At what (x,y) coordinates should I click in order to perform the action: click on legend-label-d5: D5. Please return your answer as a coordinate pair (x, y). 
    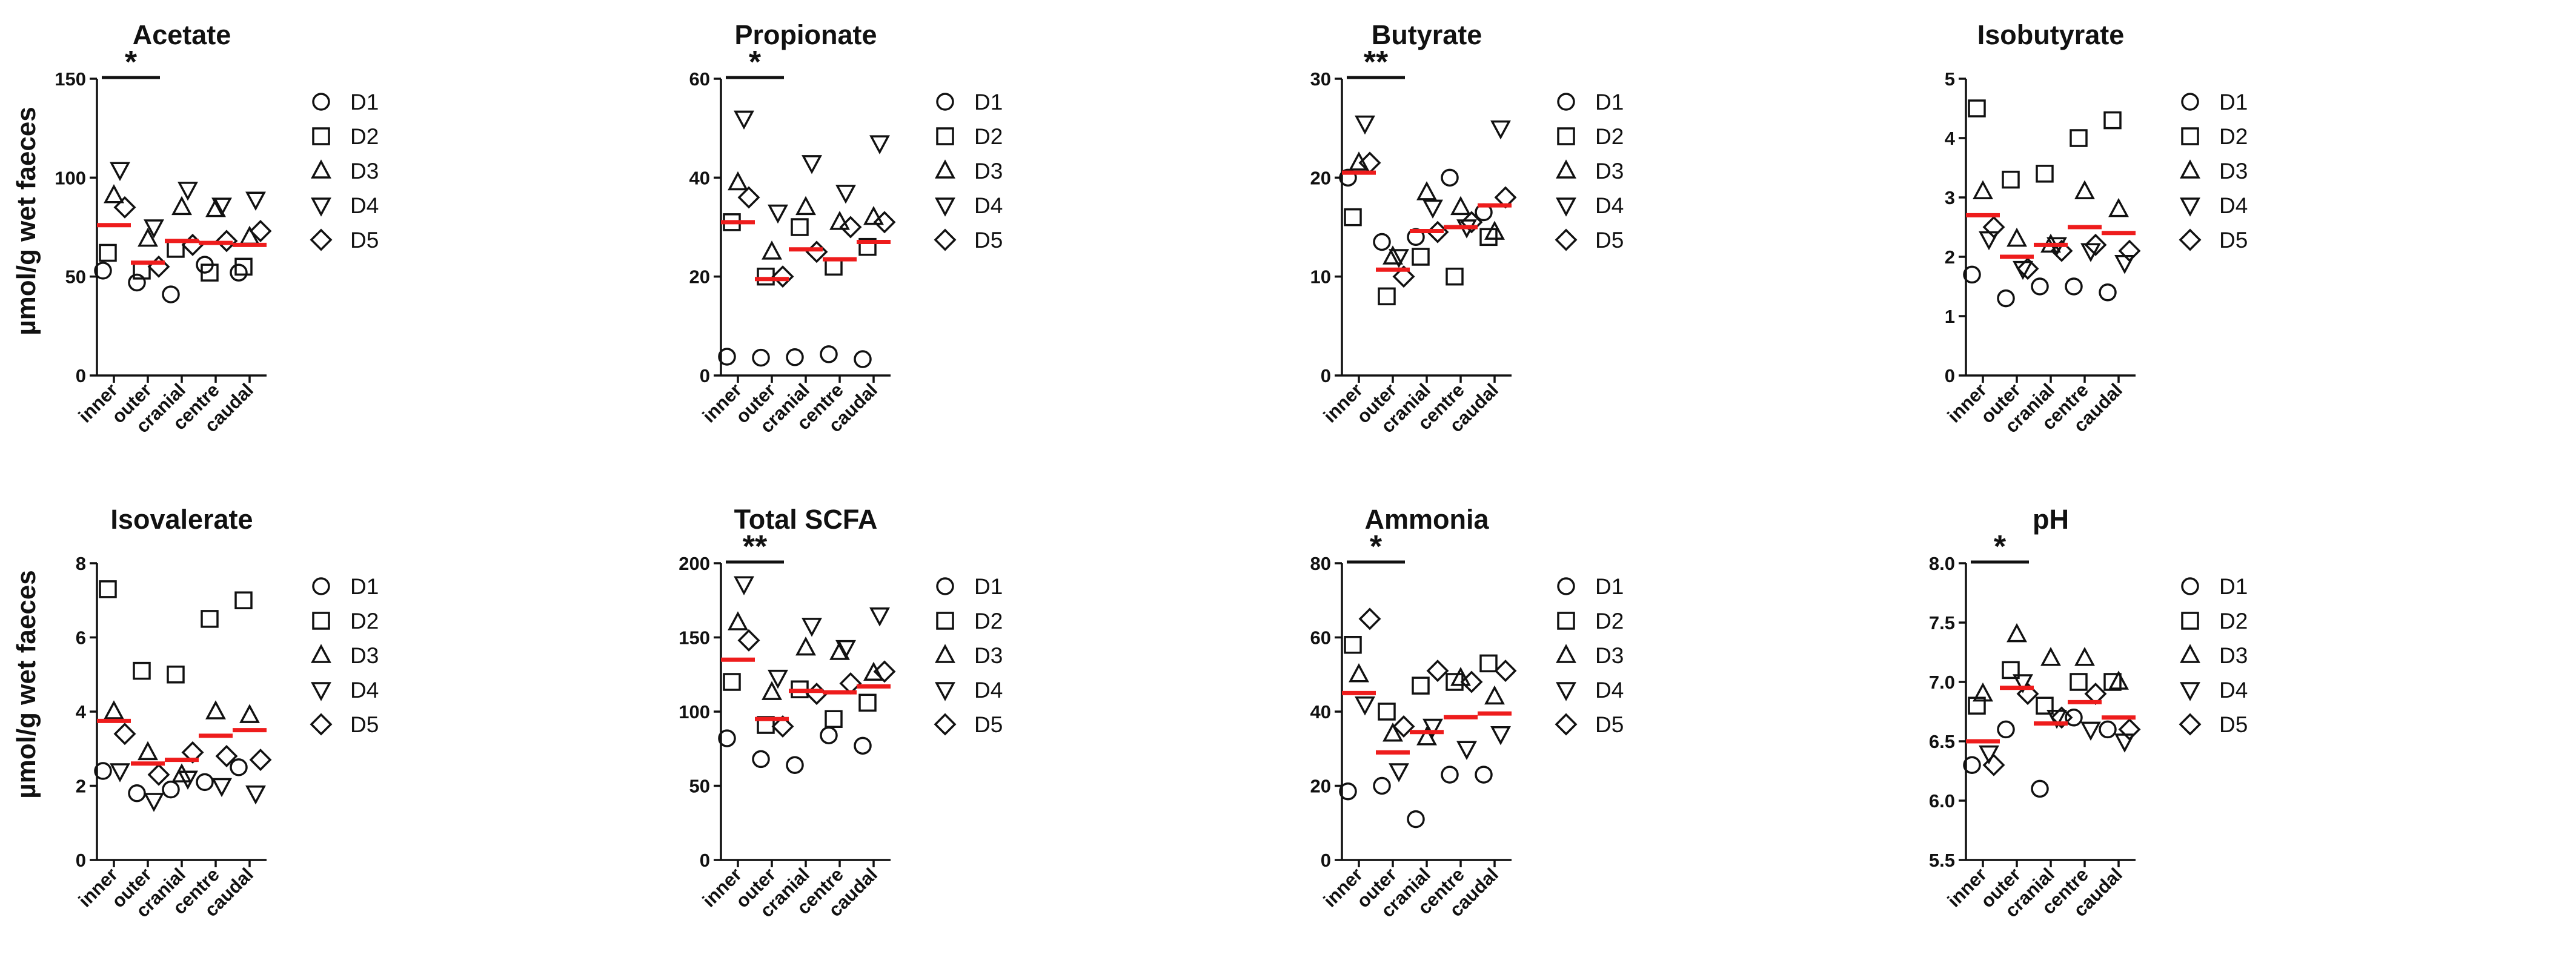
    Looking at the image, I should click on (364, 240).